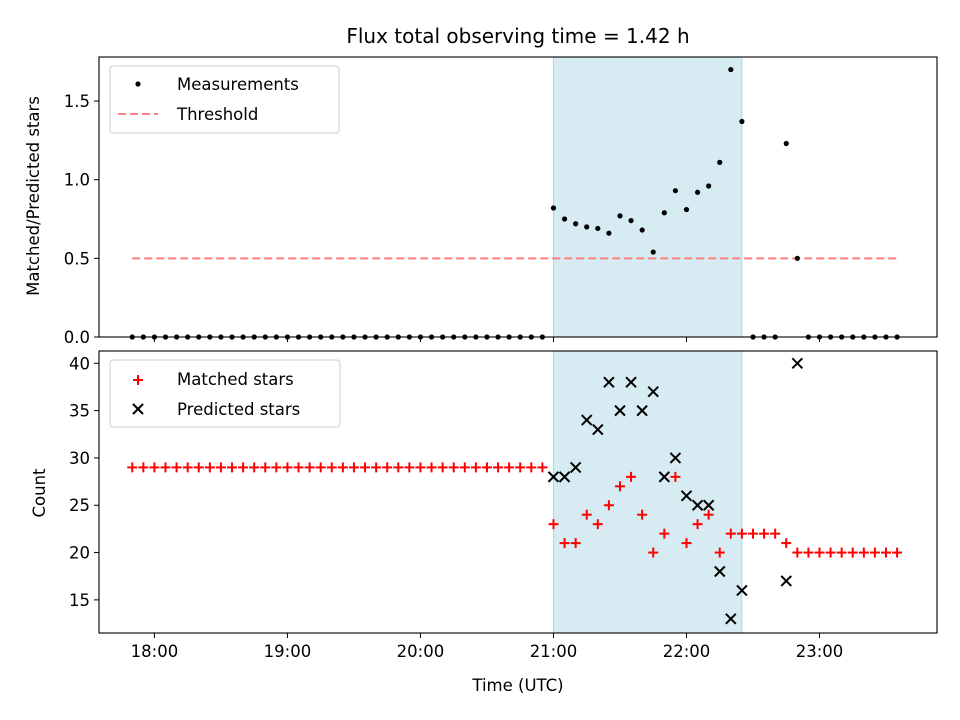  I want to click on y-tick-label: 15, so click(79, 600).